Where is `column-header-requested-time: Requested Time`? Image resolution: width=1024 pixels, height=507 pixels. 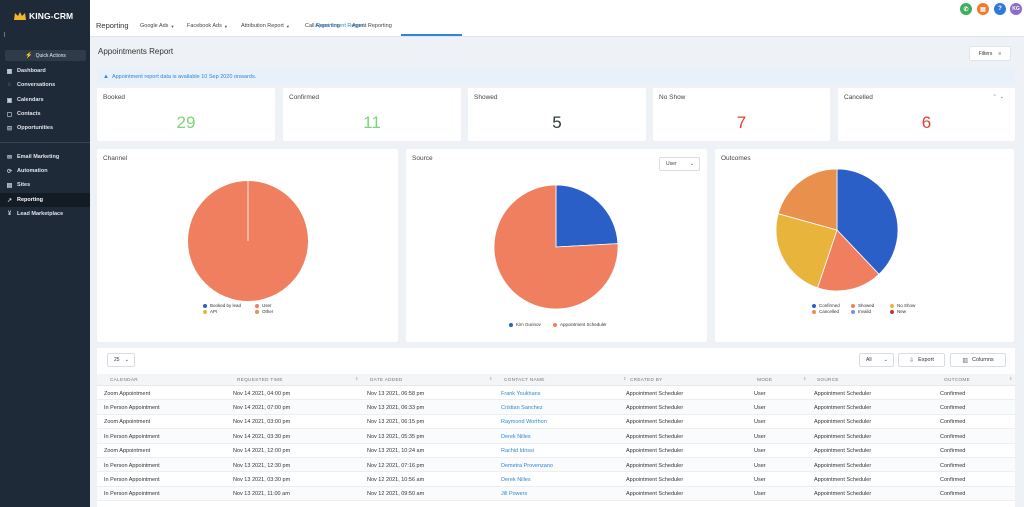
column-header-requested-time: Requested Time is located at coordinates (260, 379).